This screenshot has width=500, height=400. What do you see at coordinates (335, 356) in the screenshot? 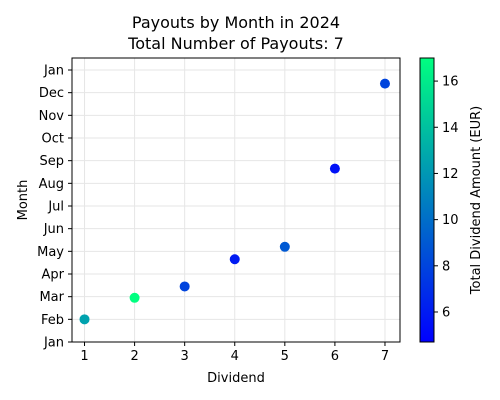
I see `x-tick-label: 6` at bounding box center [335, 356].